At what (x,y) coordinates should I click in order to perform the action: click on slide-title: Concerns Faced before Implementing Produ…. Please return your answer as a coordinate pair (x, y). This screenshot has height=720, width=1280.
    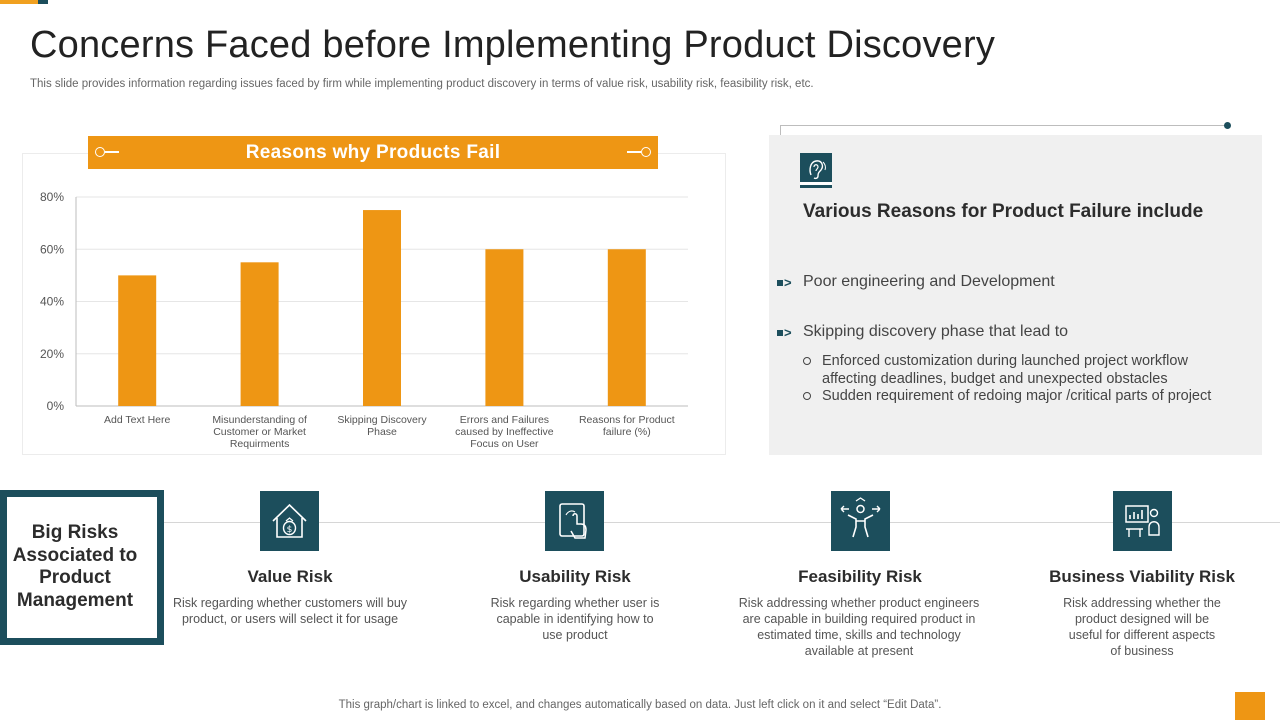
    Looking at the image, I should click on (513, 45).